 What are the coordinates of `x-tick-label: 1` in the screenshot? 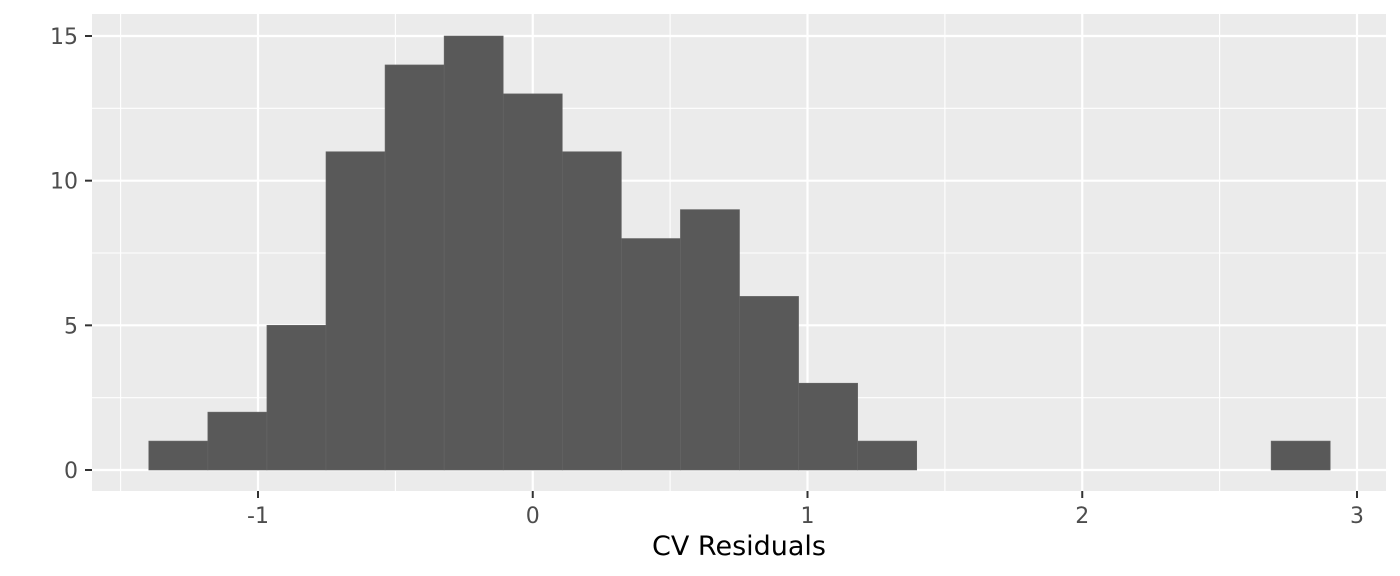 It's located at (808, 516).